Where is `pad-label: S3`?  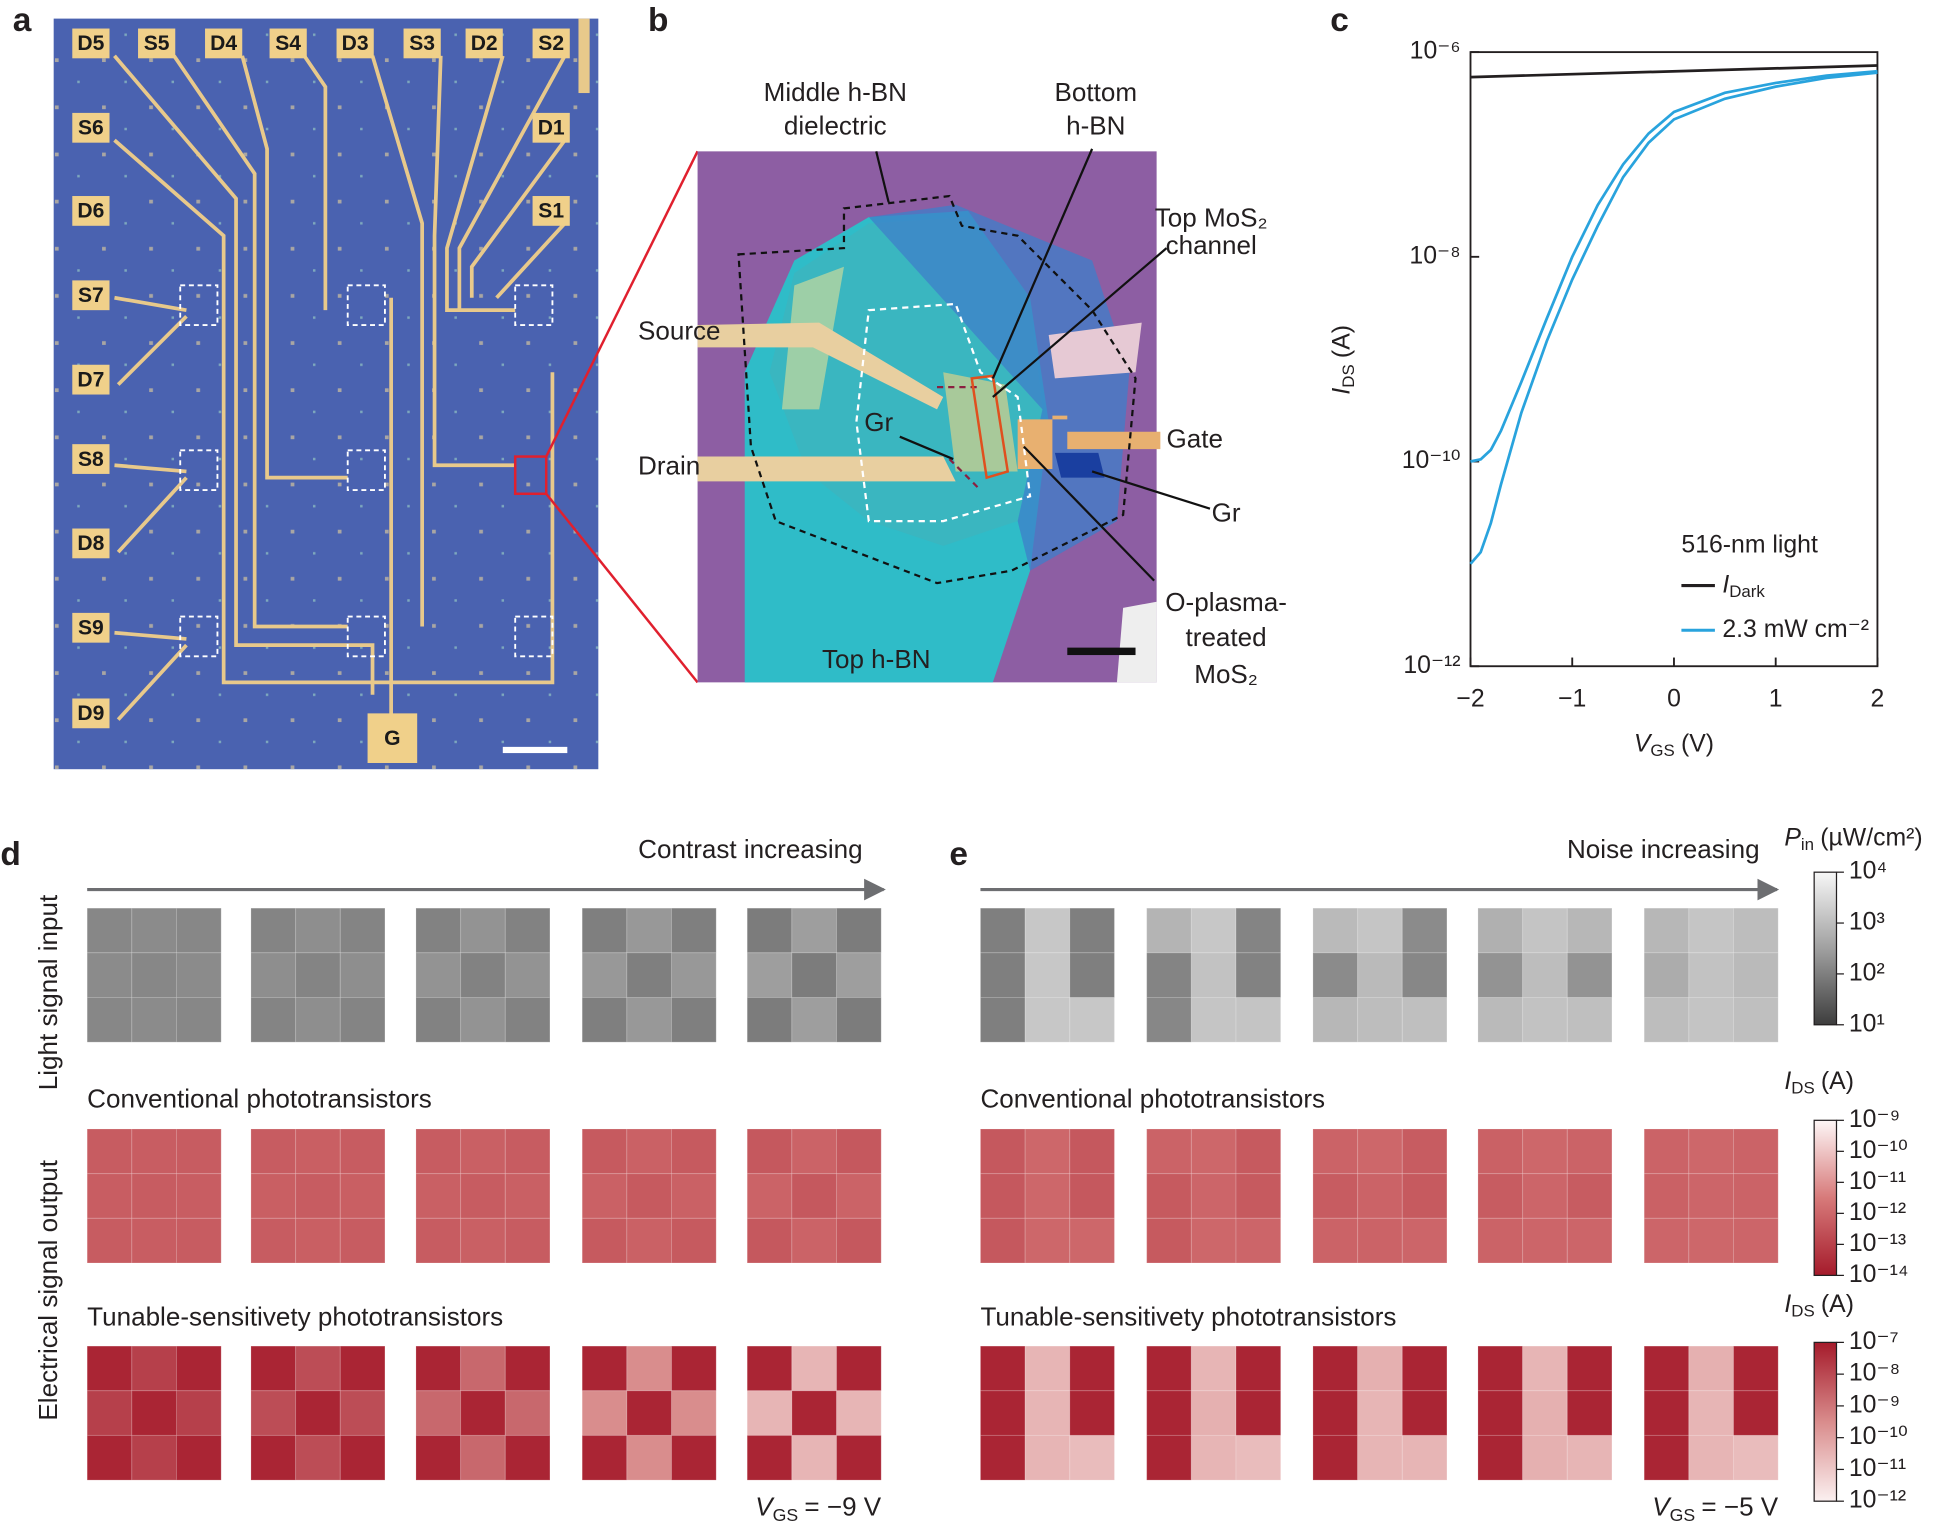 pad-label: S3 is located at coordinates (422, 43).